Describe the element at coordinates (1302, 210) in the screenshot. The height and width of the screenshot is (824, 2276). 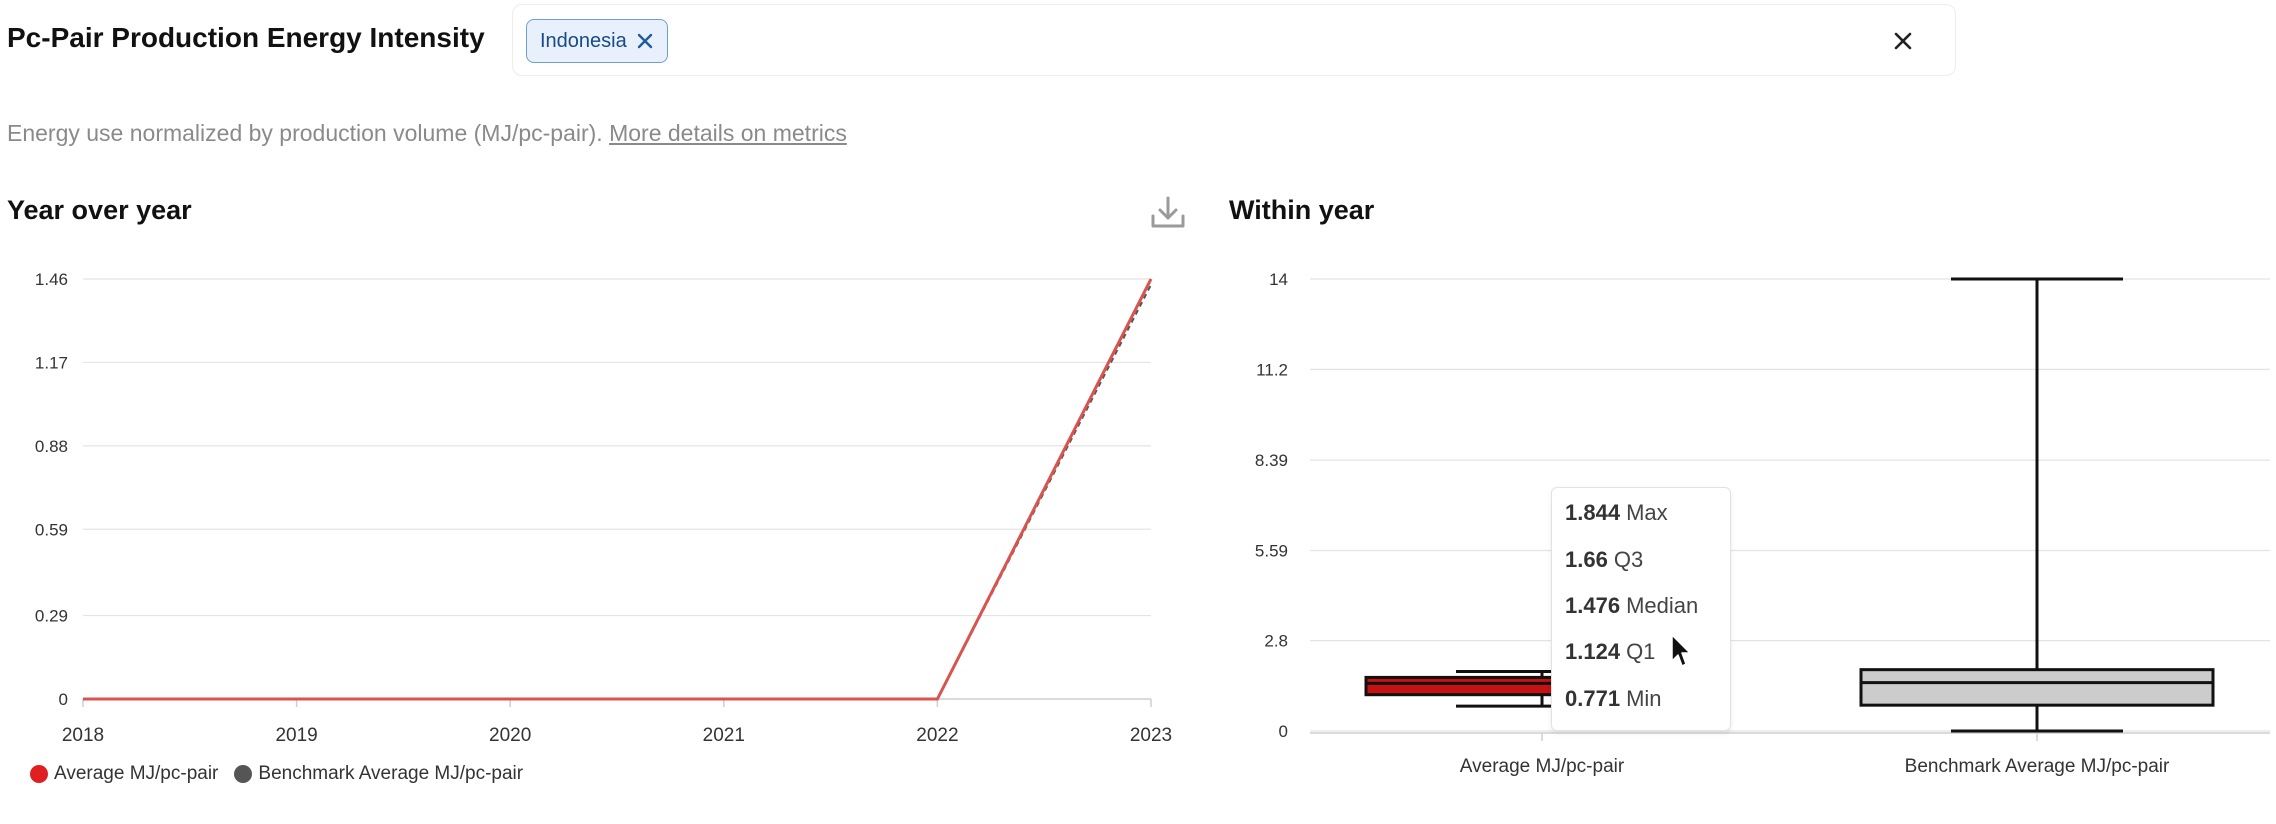
I see `within-year-section-title: Within year` at that location.